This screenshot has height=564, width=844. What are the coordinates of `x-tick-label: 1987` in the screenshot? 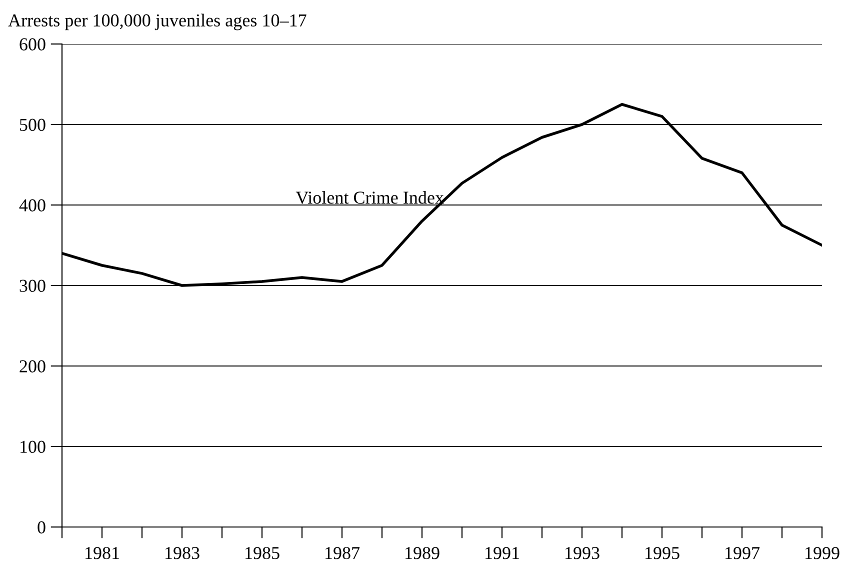 It's located at (343, 553).